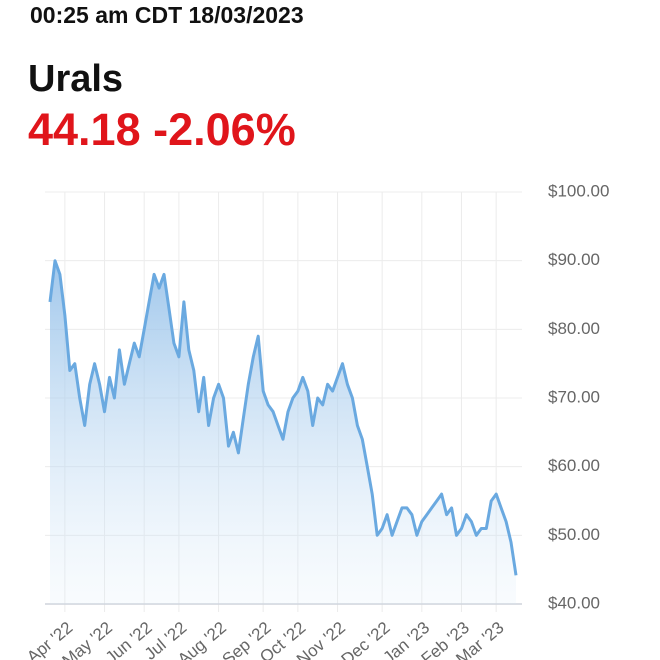 The image size is (660, 660). Describe the element at coordinates (84, 129) in the screenshot. I see `price: 44.18` at that location.